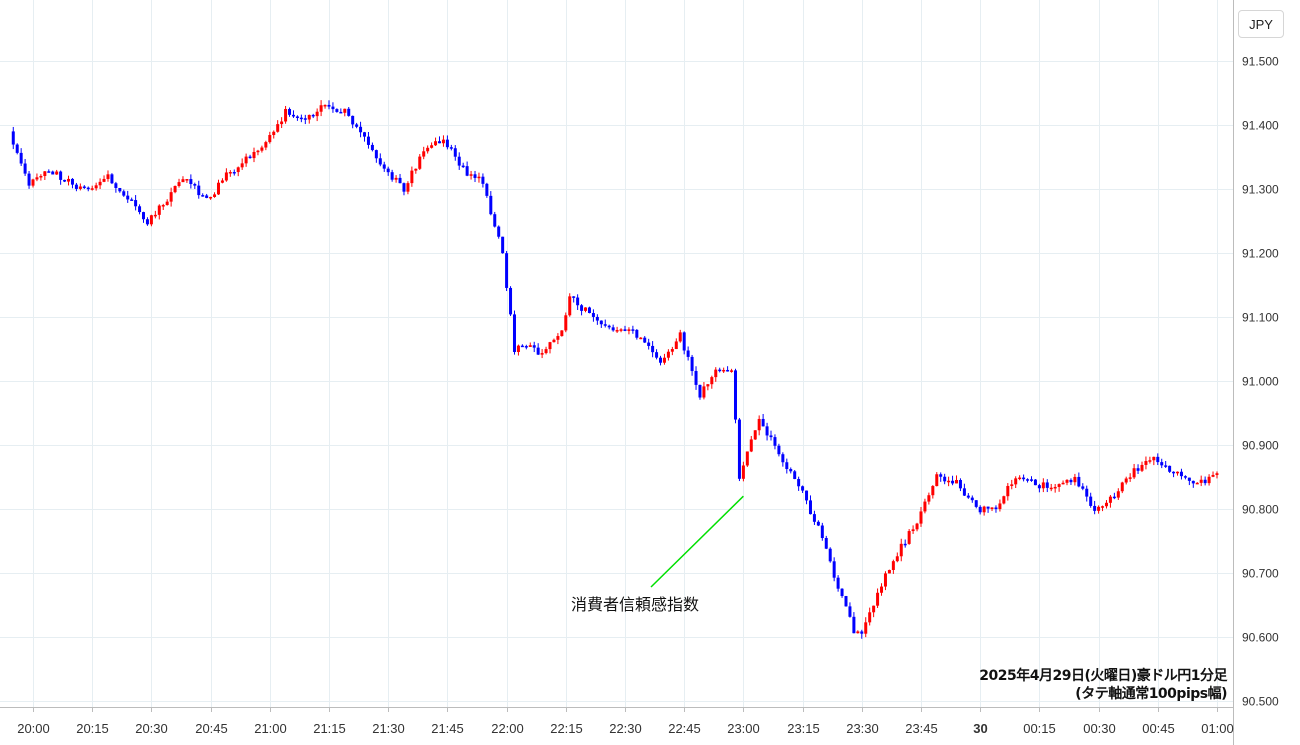 The width and height of the screenshot is (1300, 745). Describe the element at coordinates (270, 728) in the screenshot. I see `time-tick-label: 21:00` at that location.